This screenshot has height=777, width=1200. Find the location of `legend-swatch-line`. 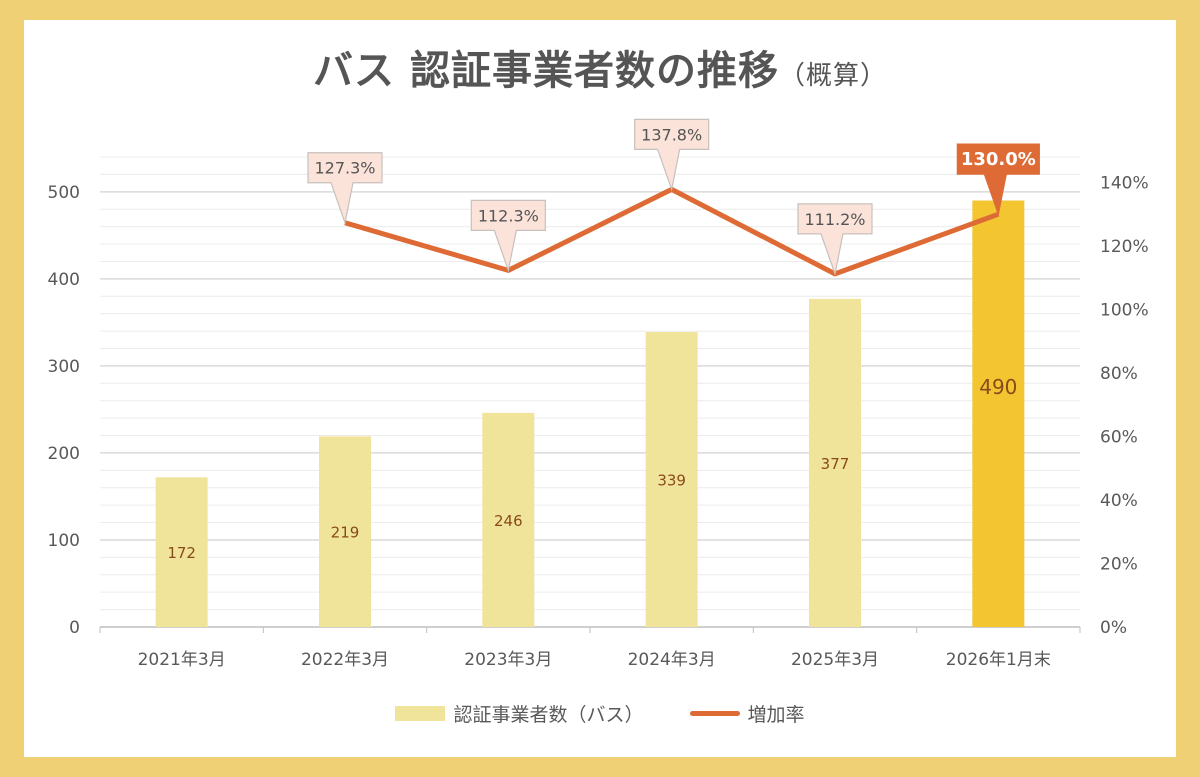

legend-swatch-line is located at coordinates (714, 713).